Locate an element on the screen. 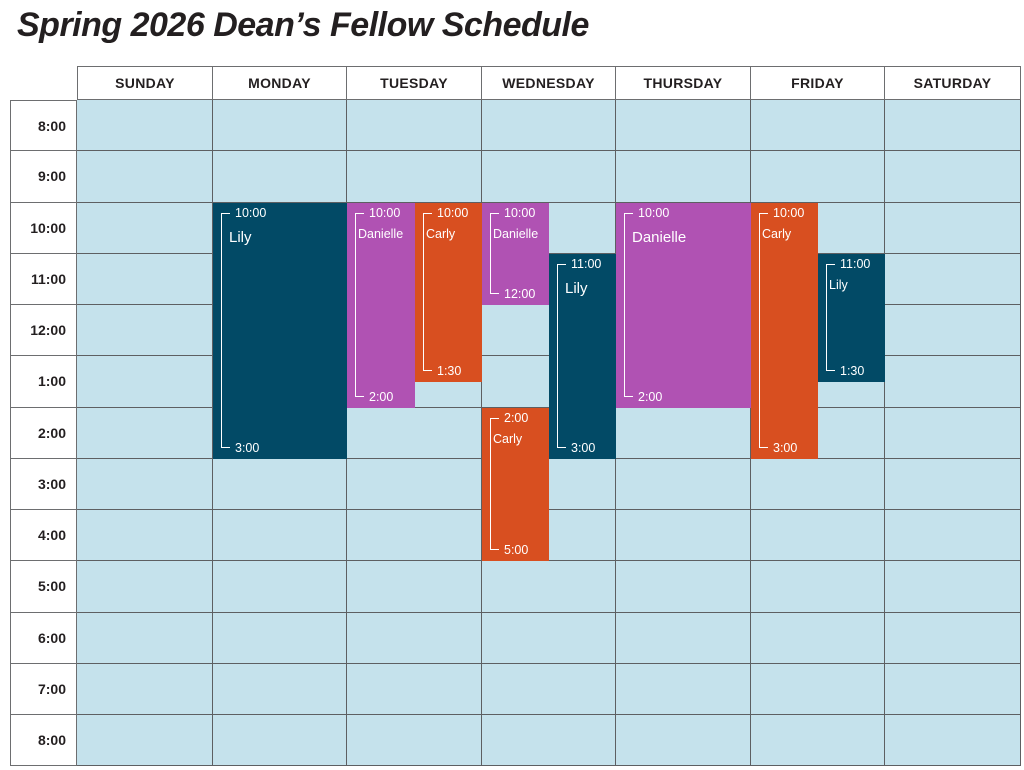 The width and height of the screenshot is (1024, 770). event-end-time: 5:00 is located at coordinates (516, 550).